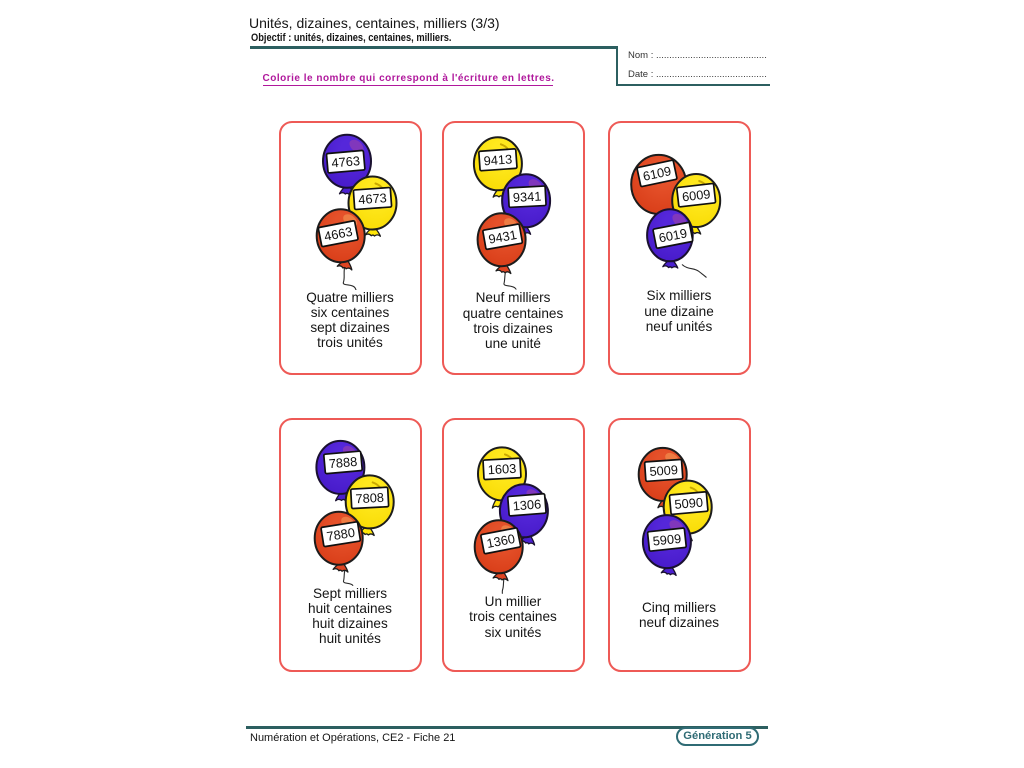  Describe the element at coordinates (662, 470) in the screenshot. I see `svg-text: 5009` at that location.